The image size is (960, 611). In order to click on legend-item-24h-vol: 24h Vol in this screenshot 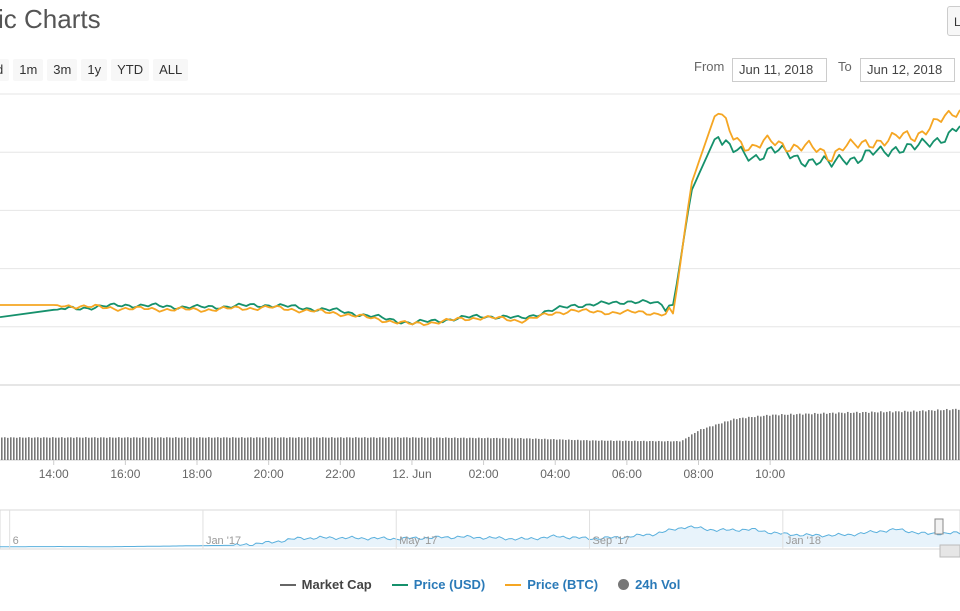, I will do `click(649, 584)`.